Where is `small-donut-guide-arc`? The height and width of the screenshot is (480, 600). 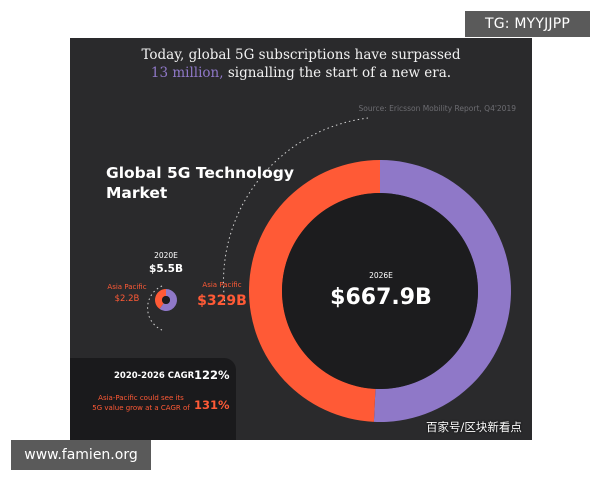 small-donut-guide-arc is located at coordinates (155, 308).